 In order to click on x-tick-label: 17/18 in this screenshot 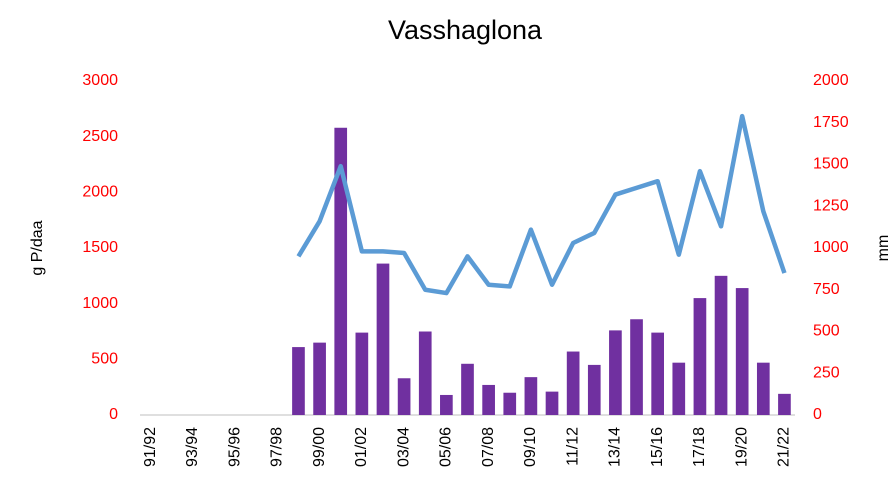, I will do `click(699, 447)`.